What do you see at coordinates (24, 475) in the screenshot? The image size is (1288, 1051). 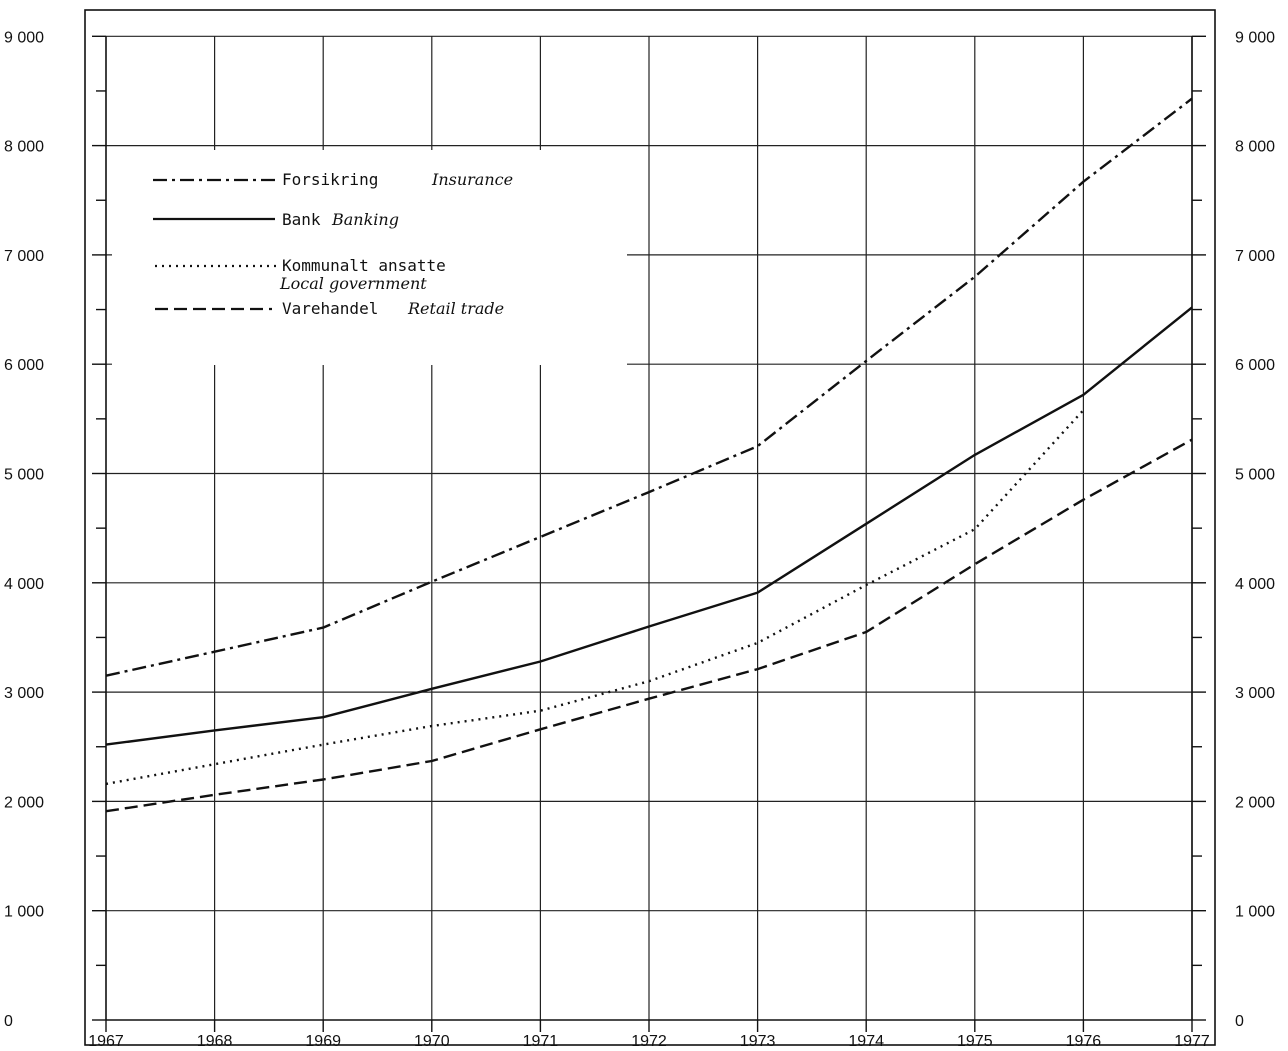 I see `y-tick-label-left: 5 000` at bounding box center [24, 475].